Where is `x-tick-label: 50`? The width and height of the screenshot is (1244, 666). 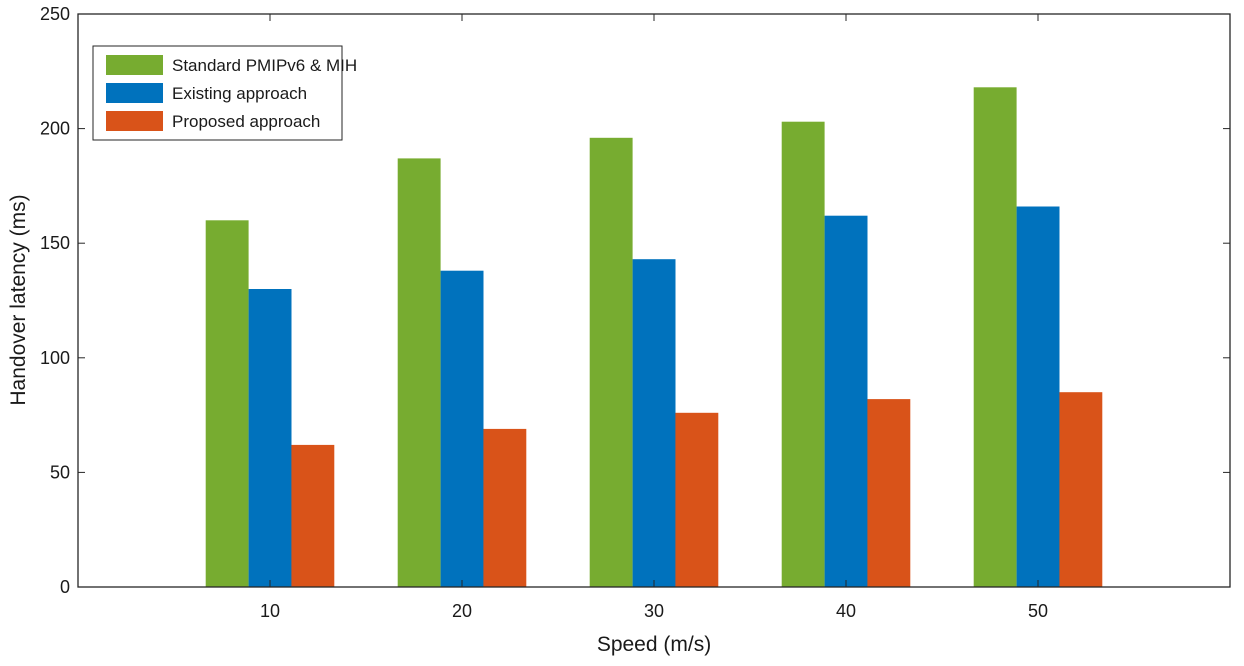
x-tick-label: 50 is located at coordinates (1038, 611).